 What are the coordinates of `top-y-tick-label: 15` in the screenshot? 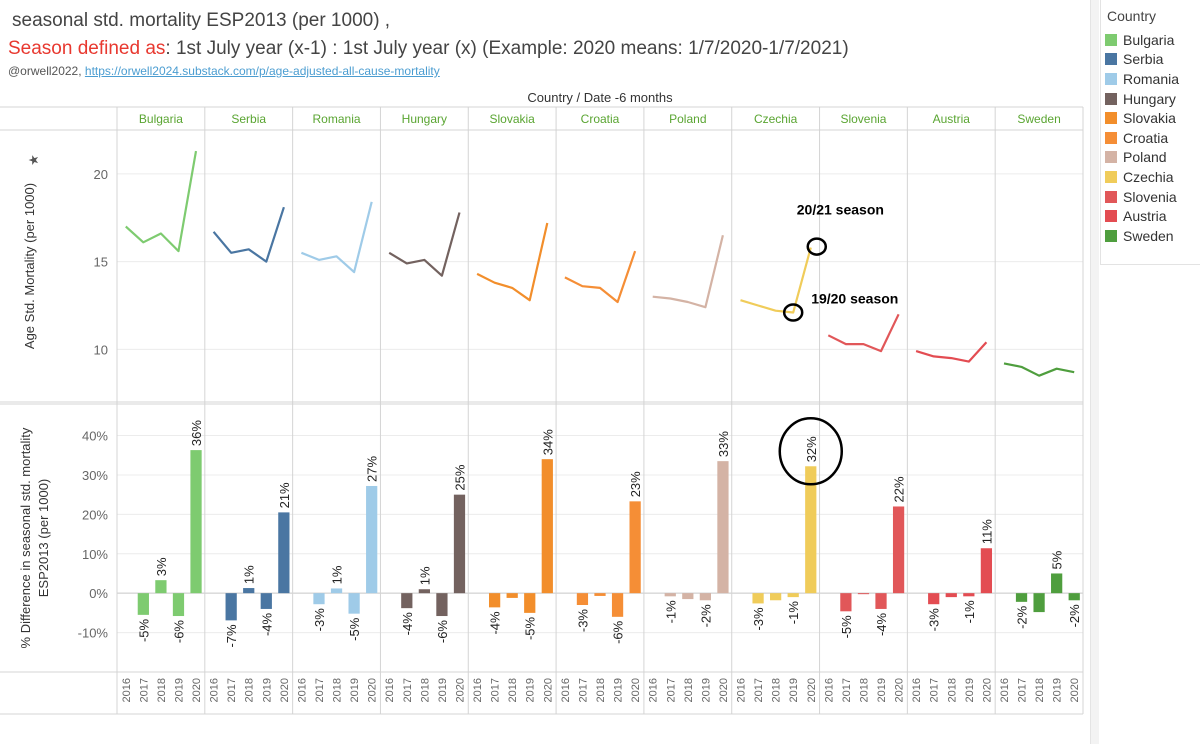 It's located at (101, 262).